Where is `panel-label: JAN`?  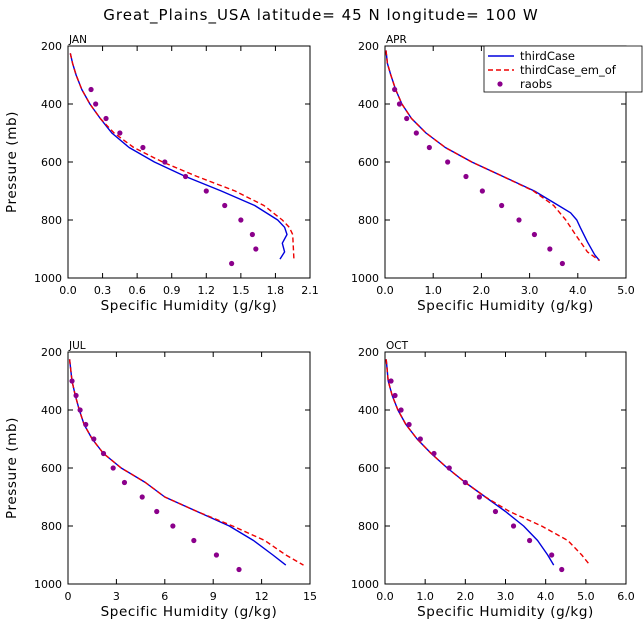 panel-label: JAN is located at coordinates (77, 40).